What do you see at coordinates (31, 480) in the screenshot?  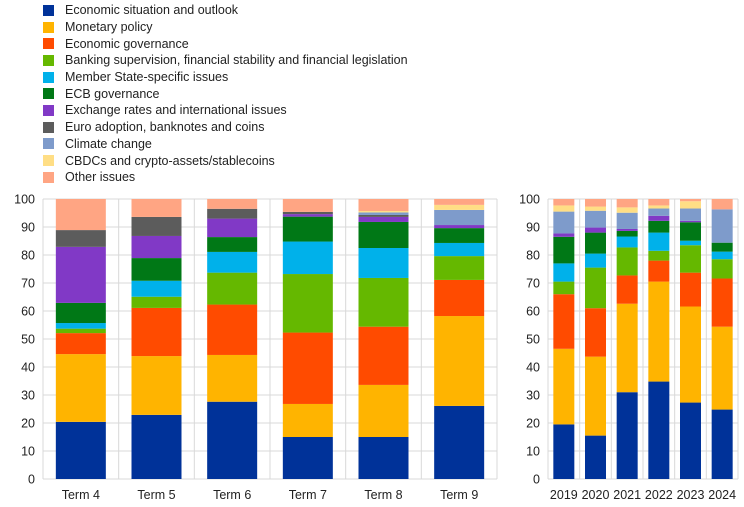 I see `y-tick-label: 0` at bounding box center [31, 480].